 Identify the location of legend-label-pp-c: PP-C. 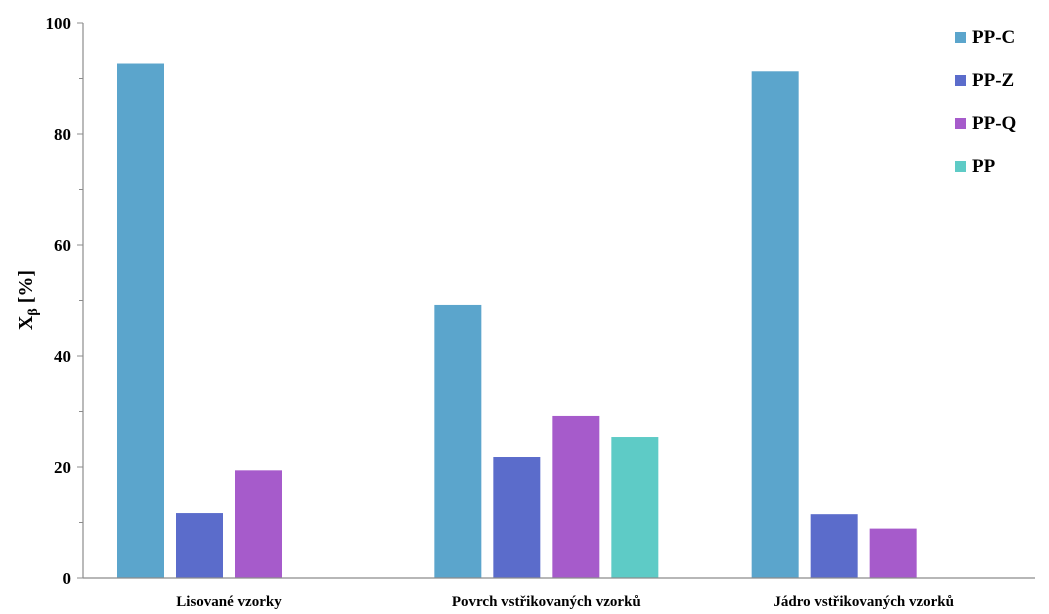
(993, 37).